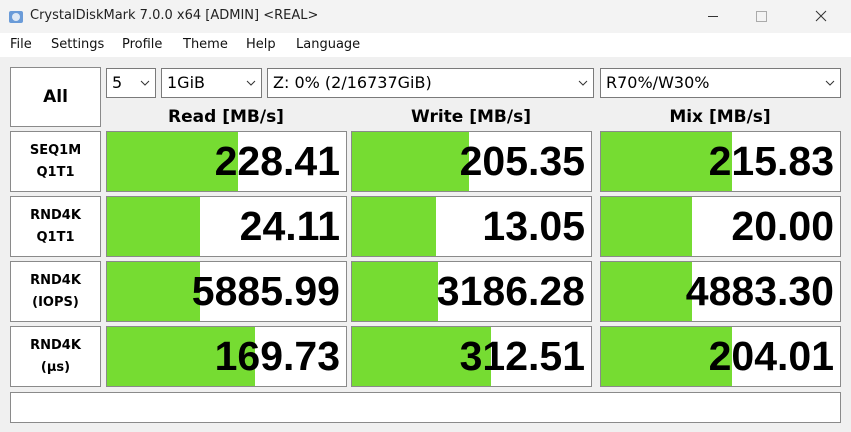 Image resolution: width=851 pixels, height=432 pixels. I want to click on result-value: 204.01, so click(771, 356).